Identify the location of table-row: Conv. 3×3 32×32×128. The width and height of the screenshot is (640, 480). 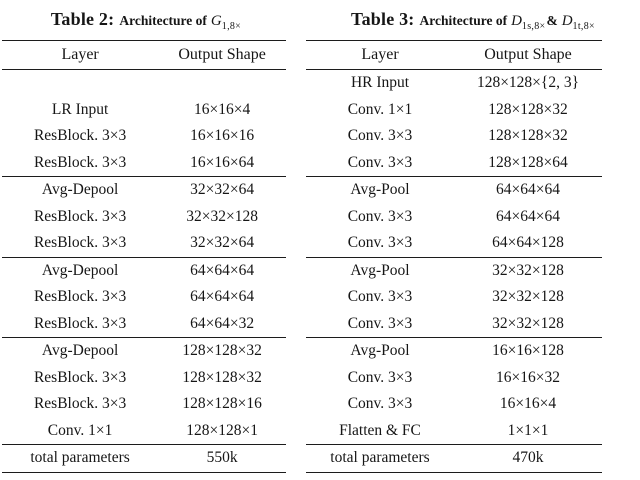
(454, 297).